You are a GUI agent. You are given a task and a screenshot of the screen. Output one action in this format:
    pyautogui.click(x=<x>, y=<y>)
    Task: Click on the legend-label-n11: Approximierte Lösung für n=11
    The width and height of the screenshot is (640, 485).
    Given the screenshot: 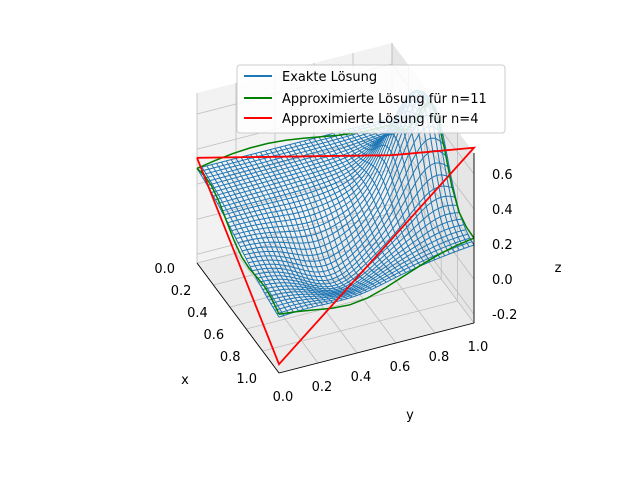 What is the action you would take?
    pyautogui.click(x=384, y=99)
    